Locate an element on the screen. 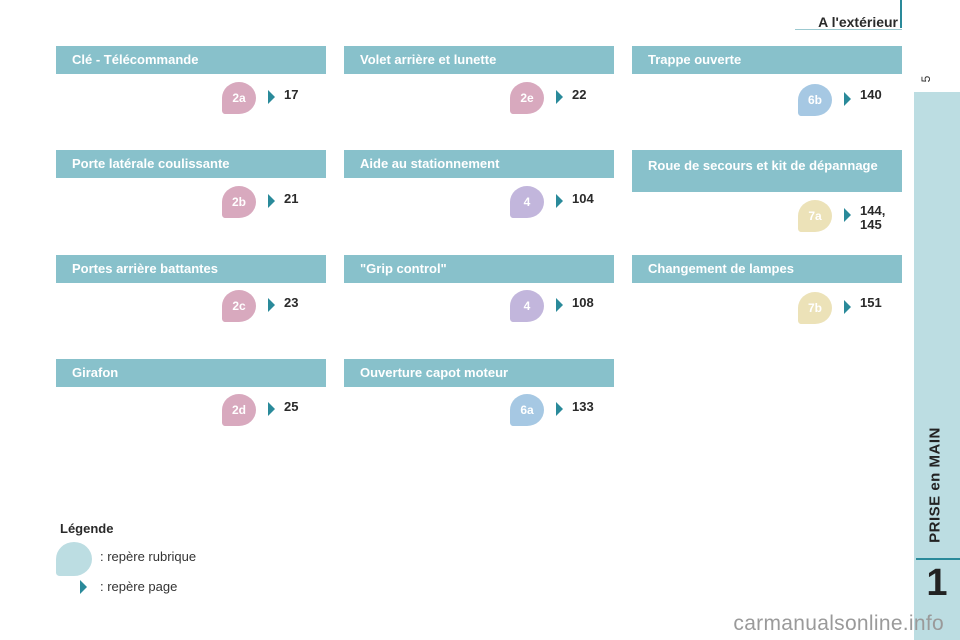 The width and height of the screenshot is (960, 640). legend-badge-icon is located at coordinates (74, 559).